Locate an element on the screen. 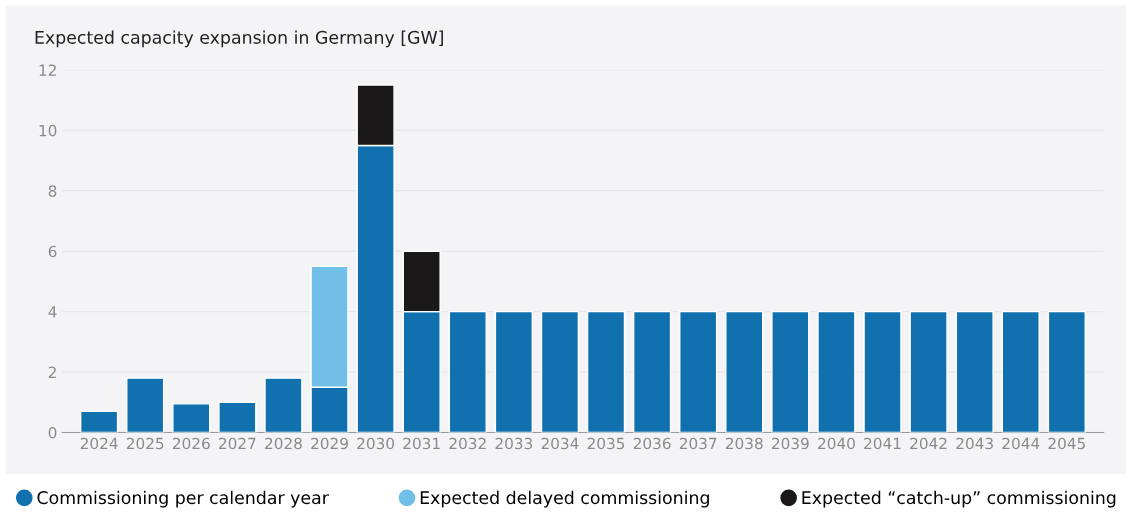  y-tick-label: 8 is located at coordinates (52, 191).